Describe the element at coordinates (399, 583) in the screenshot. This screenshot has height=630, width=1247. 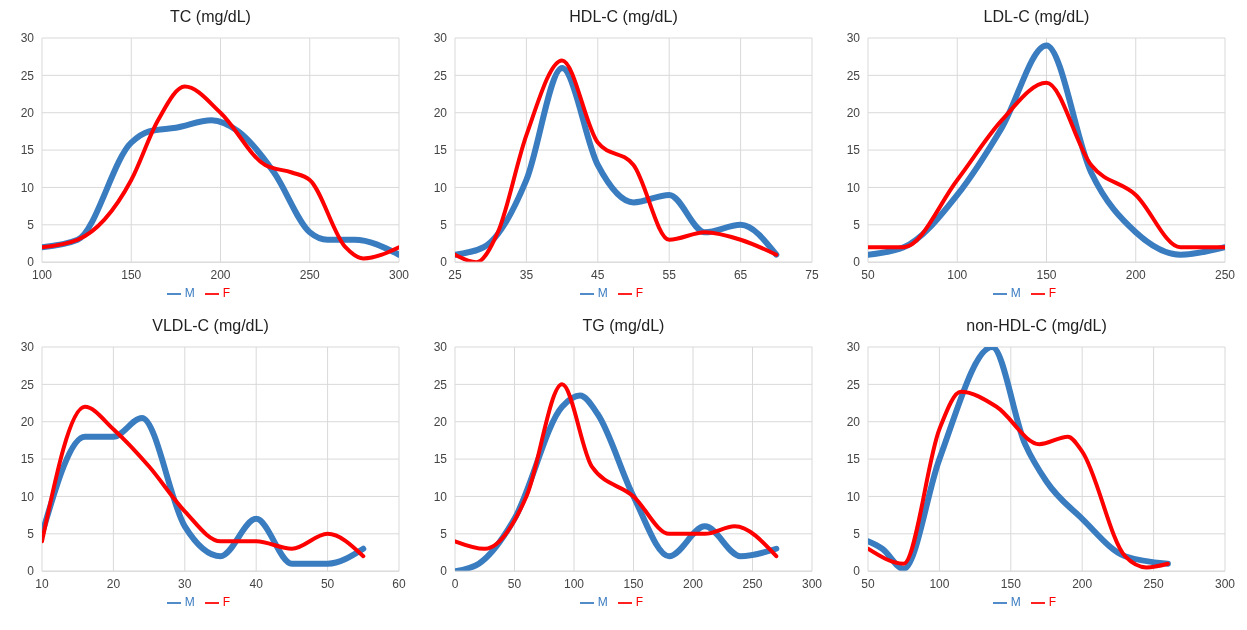
I see `x-tick-label: 60` at that location.